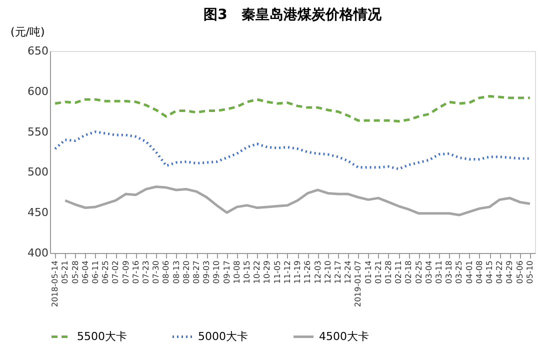 The height and width of the screenshot is (350, 550). What do you see at coordinates (197, 272) in the screenshot?
I see `x-tick-label: 08-27` at bounding box center [197, 272].